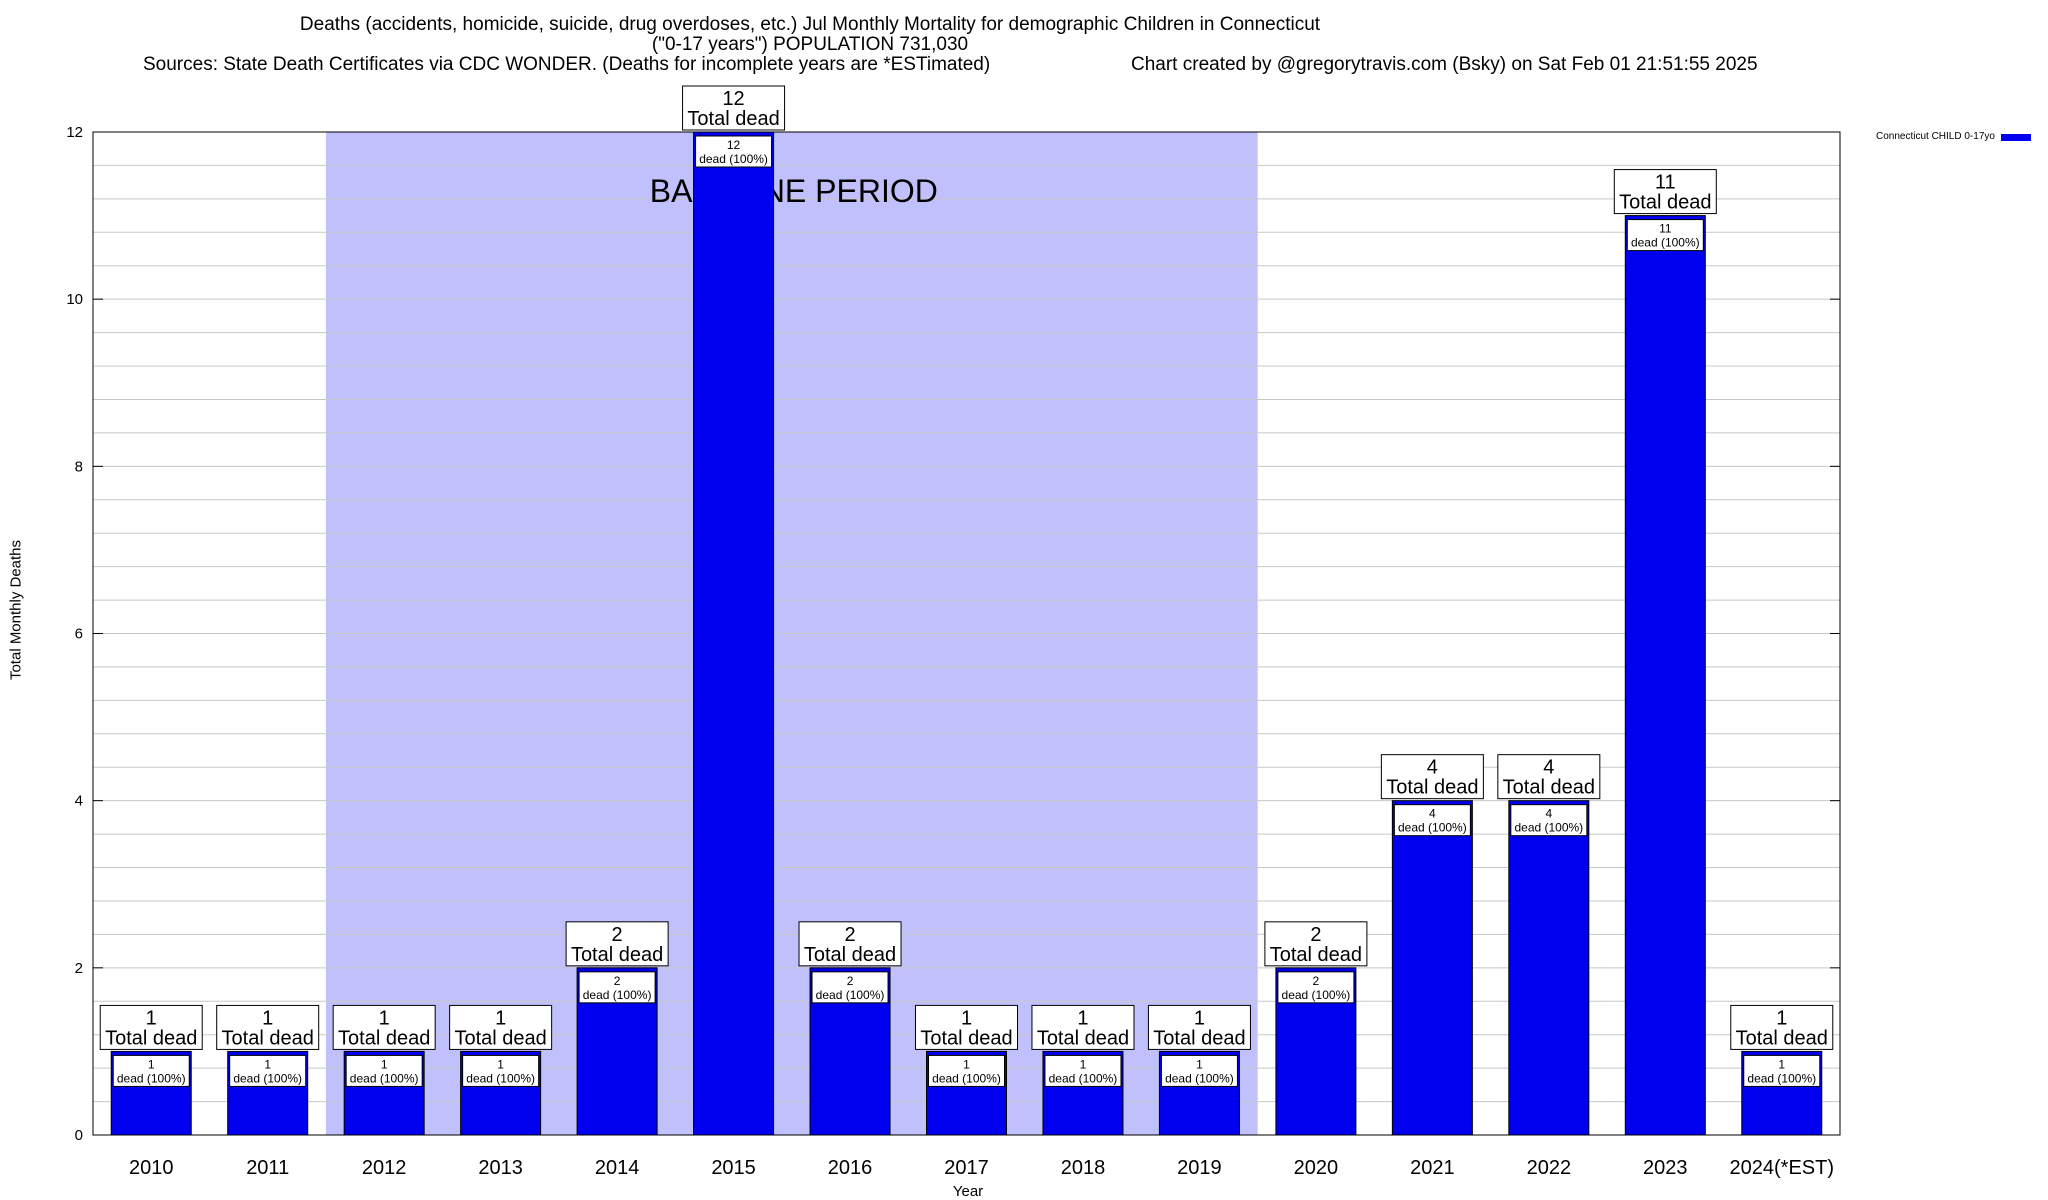 This screenshot has width=2048, height=1200. What do you see at coordinates (1935, 136) in the screenshot?
I see `legend-label: Connecticut CHILD 0-17yo` at bounding box center [1935, 136].